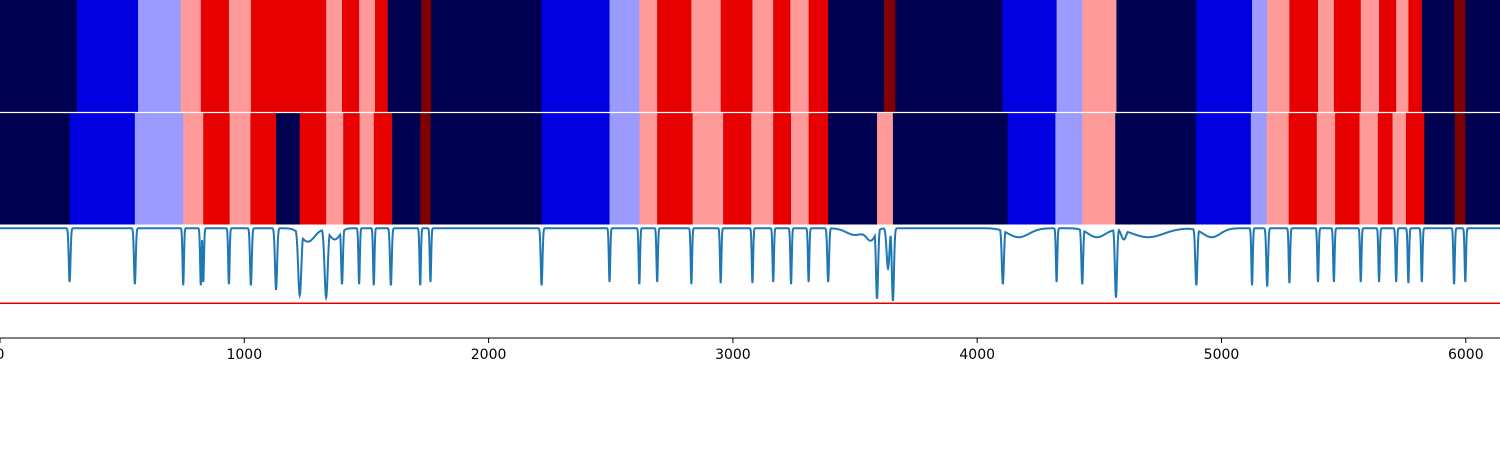 The height and width of the screenshot is (450, 1500). I want to click on x-tick-label: 6000, so click(1466, 355).